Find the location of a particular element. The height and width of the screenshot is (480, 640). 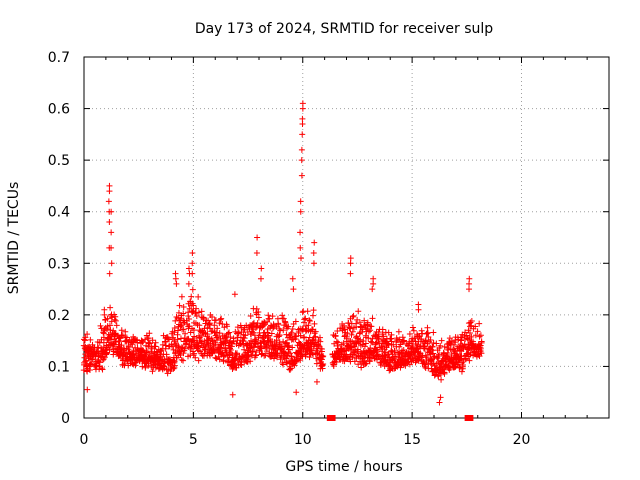

y-tick-labels: 0 0.1 0.2 0.3 0.4 0.5 0.6 0.7 is located at coordinates (59, 238).